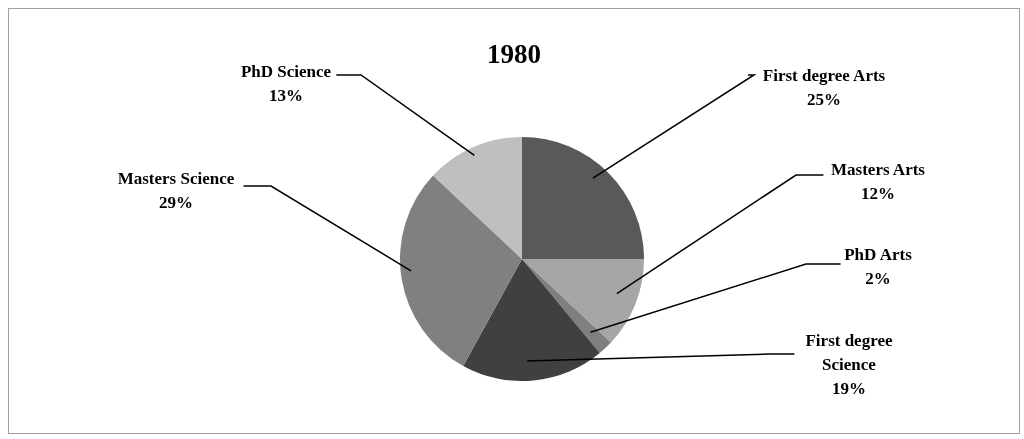 This screenshot has height=439, width=1024. I want to click on slice-label: Masters Arts, so click(878, 169).